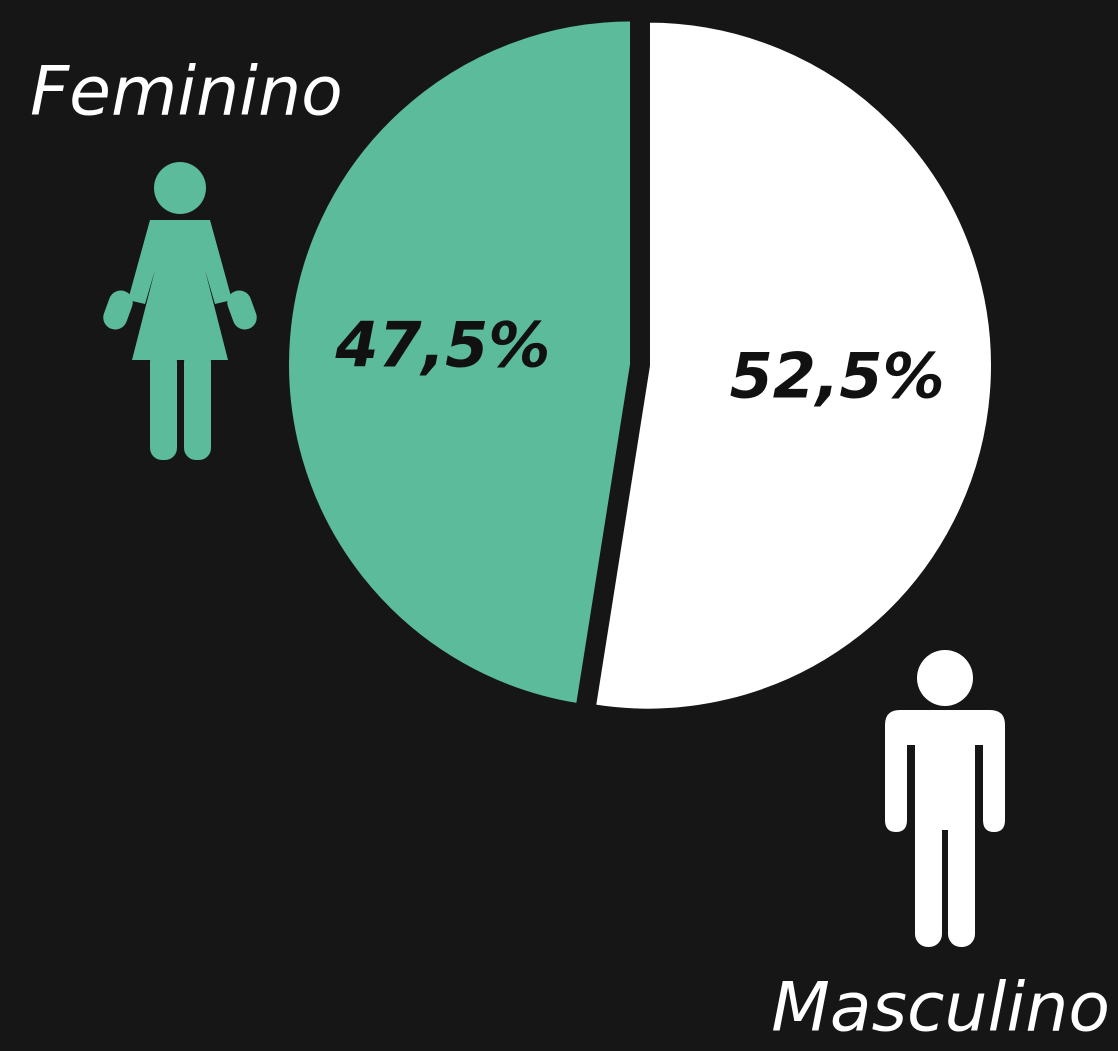 The width and height of the screenshot is (1118, 1051). Describe the element at coordinates (180, 311) in the screenshot. I see `female-icon` at that location.